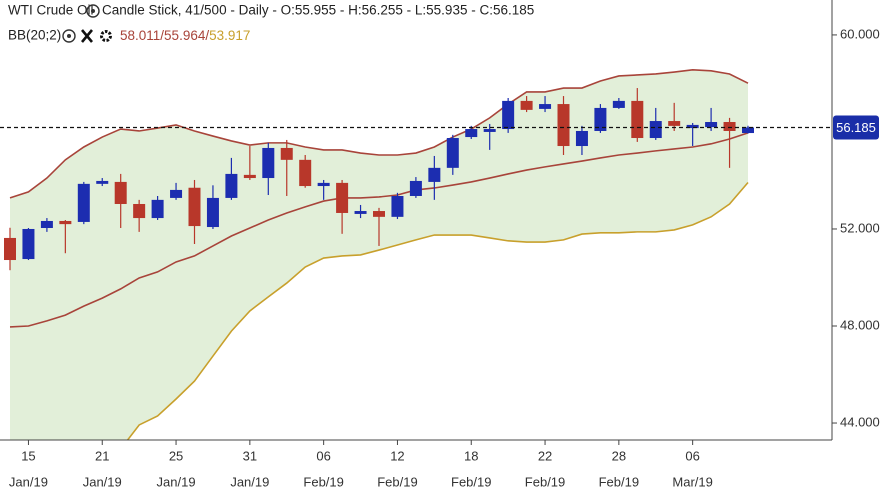 The width and height of the screenshot is (882, 500). What do you see at coordinates (176, 455) in the screenshot?
I see `x-tick-label: 25` at bounding box center [176, 455].